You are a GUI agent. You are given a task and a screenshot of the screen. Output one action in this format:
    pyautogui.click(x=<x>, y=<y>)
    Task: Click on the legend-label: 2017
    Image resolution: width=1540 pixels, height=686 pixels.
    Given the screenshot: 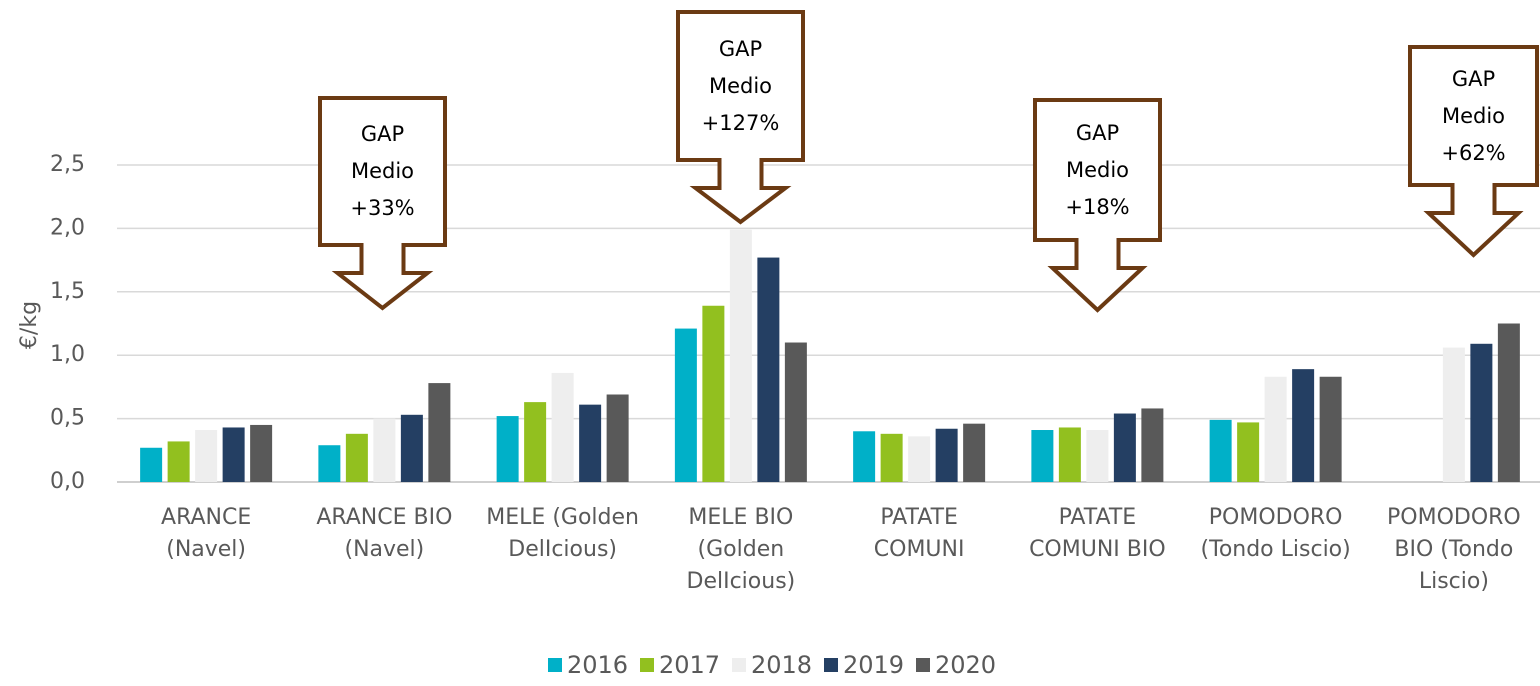 What is the action you would take?
    pyautogui.click(x=689, y=665)
    